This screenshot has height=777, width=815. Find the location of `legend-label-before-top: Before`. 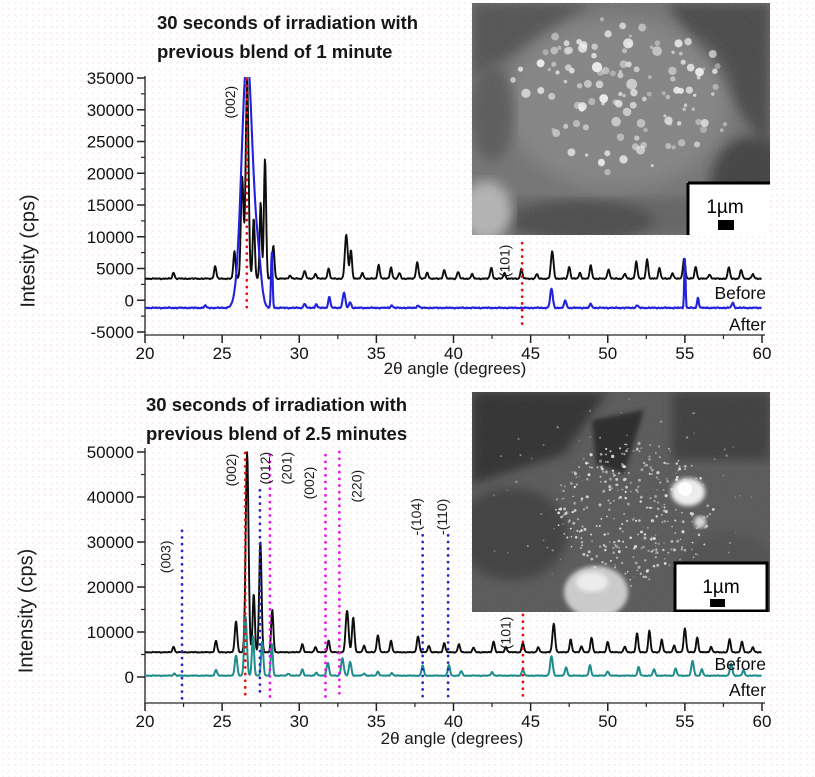

legend-label-before-top: Before is located at coordinates (740, 293).